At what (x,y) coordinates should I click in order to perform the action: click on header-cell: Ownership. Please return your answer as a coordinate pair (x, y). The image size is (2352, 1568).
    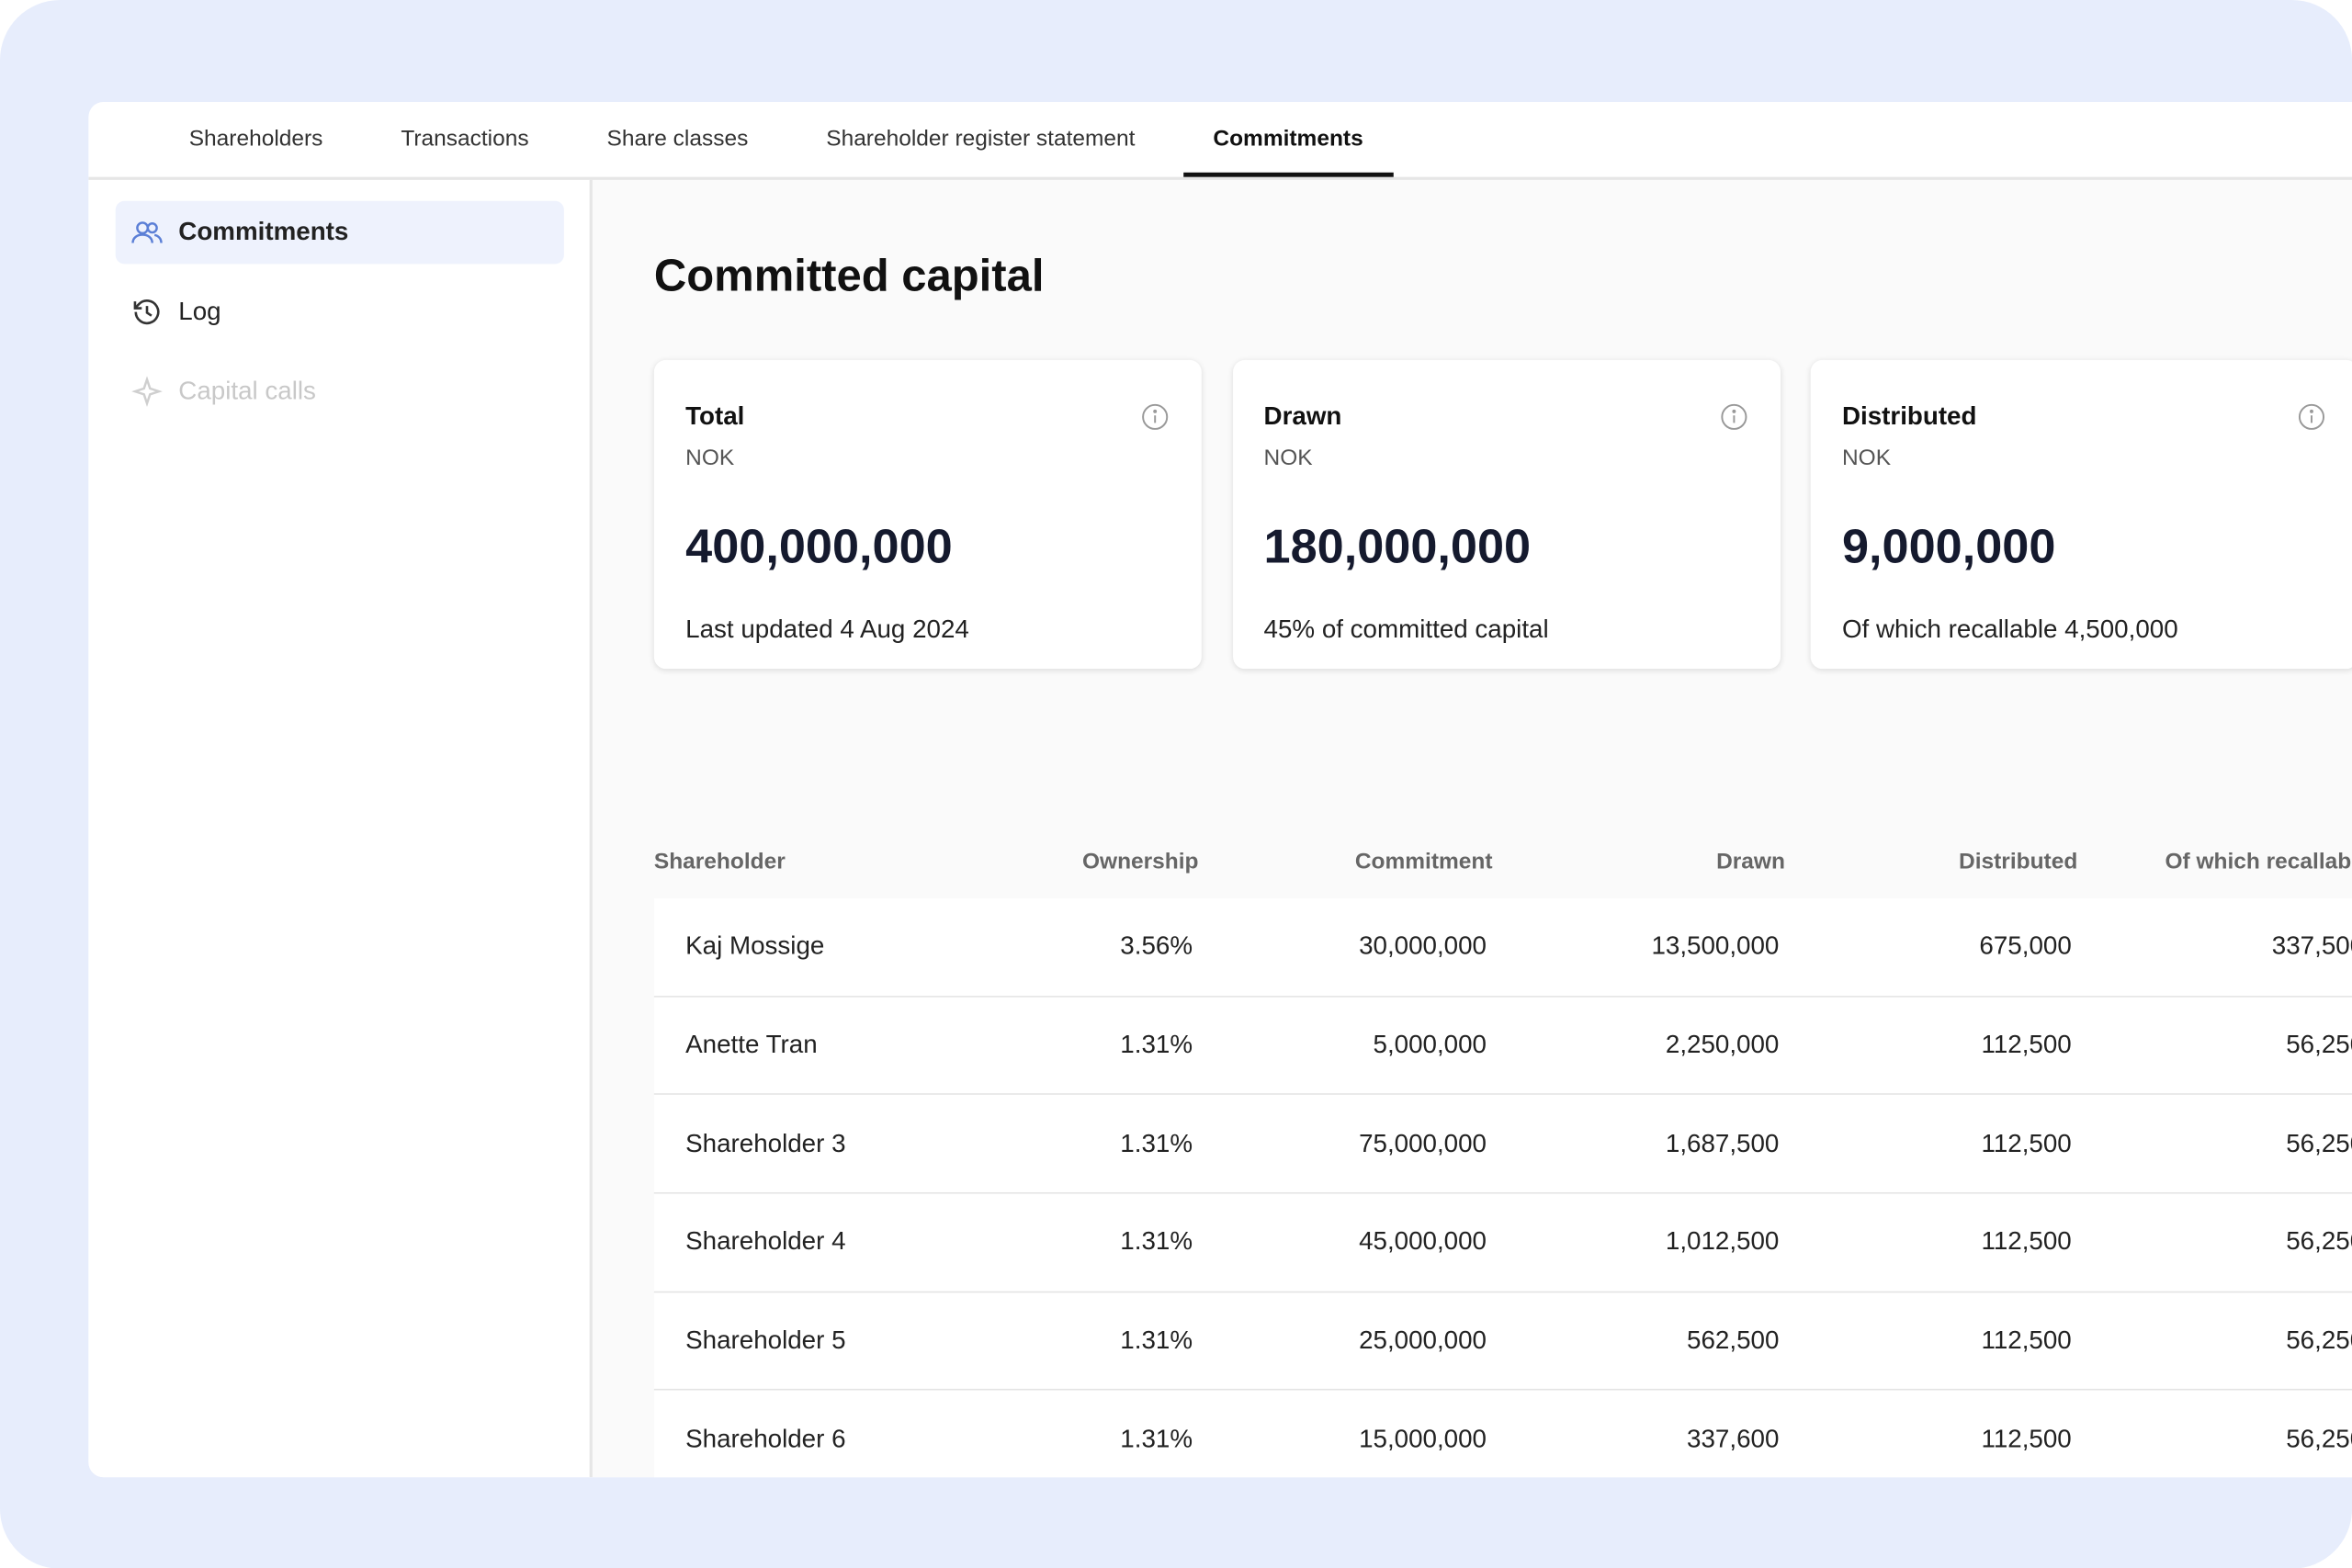
    Looking at the image, I should click on (1140, 861).